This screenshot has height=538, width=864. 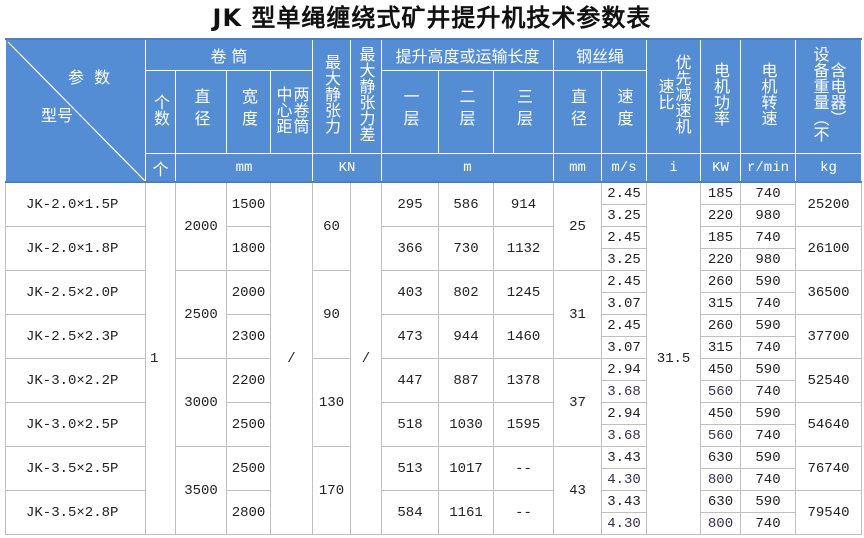 I want to click on center-dist-header: 两卷筒中心距, so click(x=291, y=111).